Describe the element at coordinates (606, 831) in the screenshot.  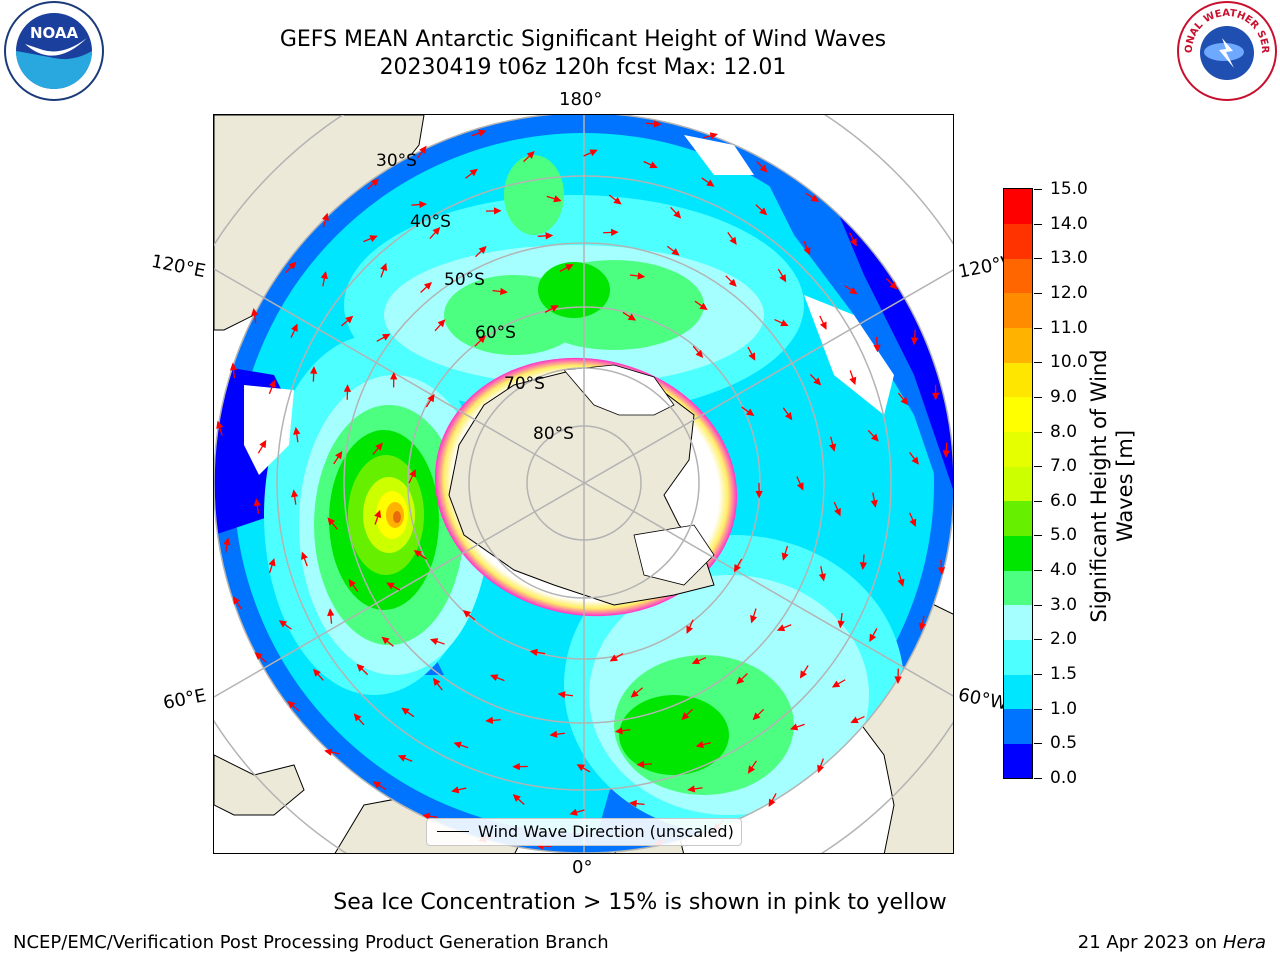
I see `legend-label: Wind Wave Direction (unscaled)` at that location.